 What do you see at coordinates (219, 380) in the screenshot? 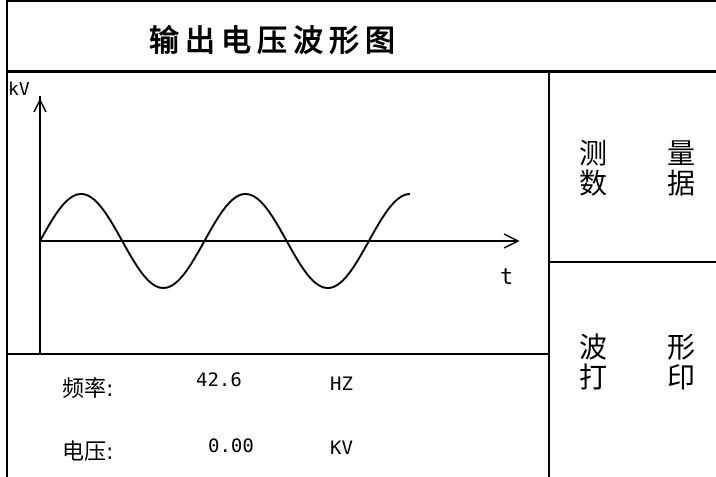
I see `frequency-value: 42.6` at bounding box center [219, 380].